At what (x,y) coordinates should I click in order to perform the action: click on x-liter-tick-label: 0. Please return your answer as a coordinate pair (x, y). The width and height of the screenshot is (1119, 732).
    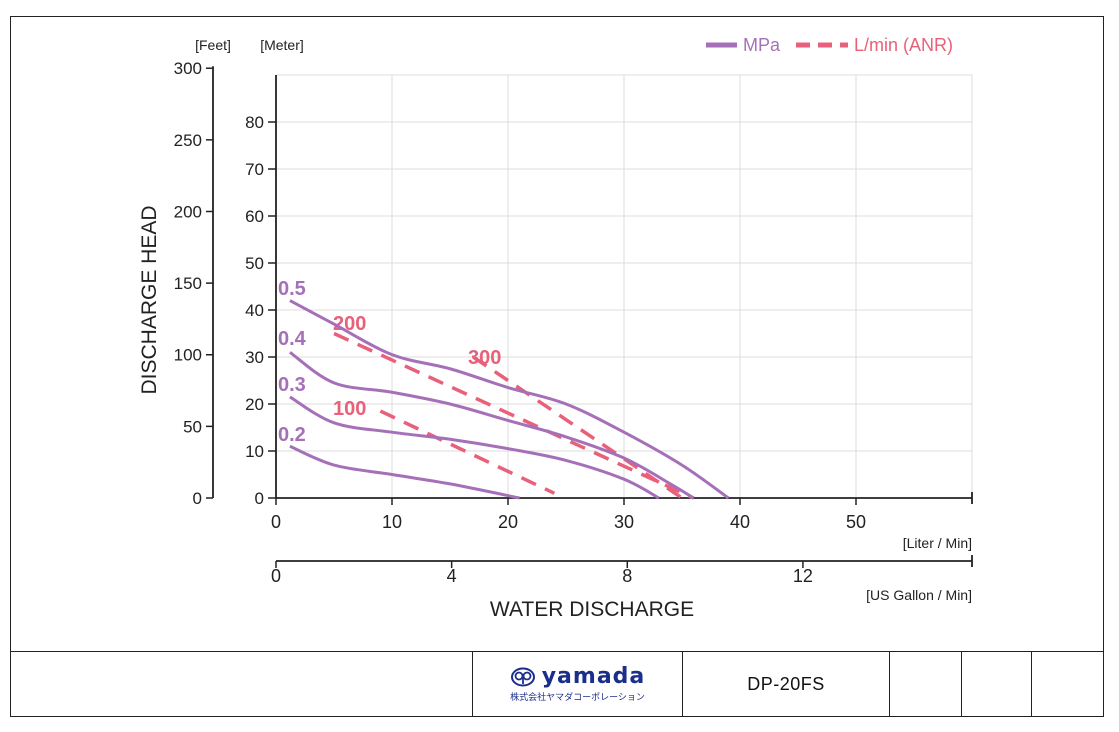
    Looking at the image, I should click on (276, 522).